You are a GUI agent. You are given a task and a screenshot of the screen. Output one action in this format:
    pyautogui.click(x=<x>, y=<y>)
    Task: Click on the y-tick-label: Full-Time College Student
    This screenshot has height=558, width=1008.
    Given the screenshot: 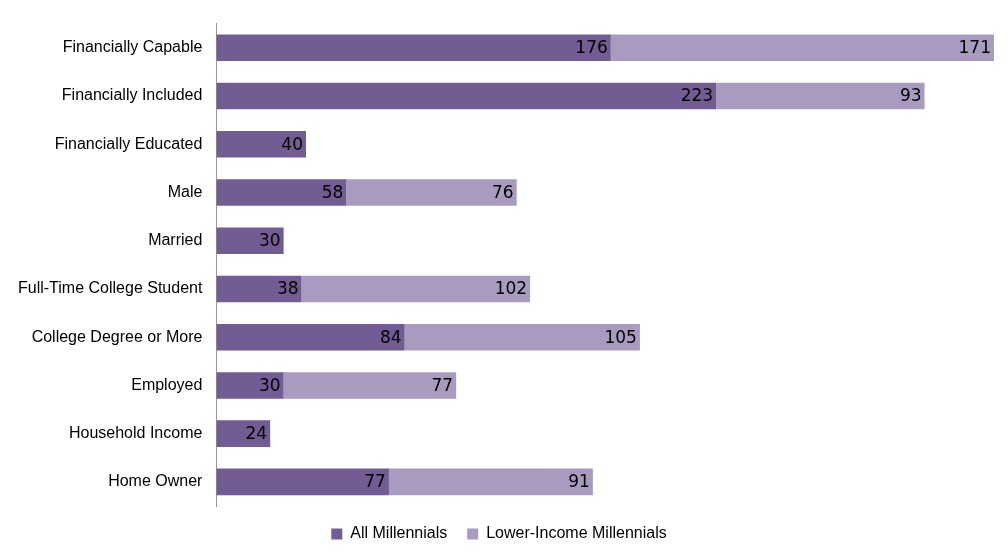 What is the action you would take?
    pyautogui.click(x=110, y=288)
    